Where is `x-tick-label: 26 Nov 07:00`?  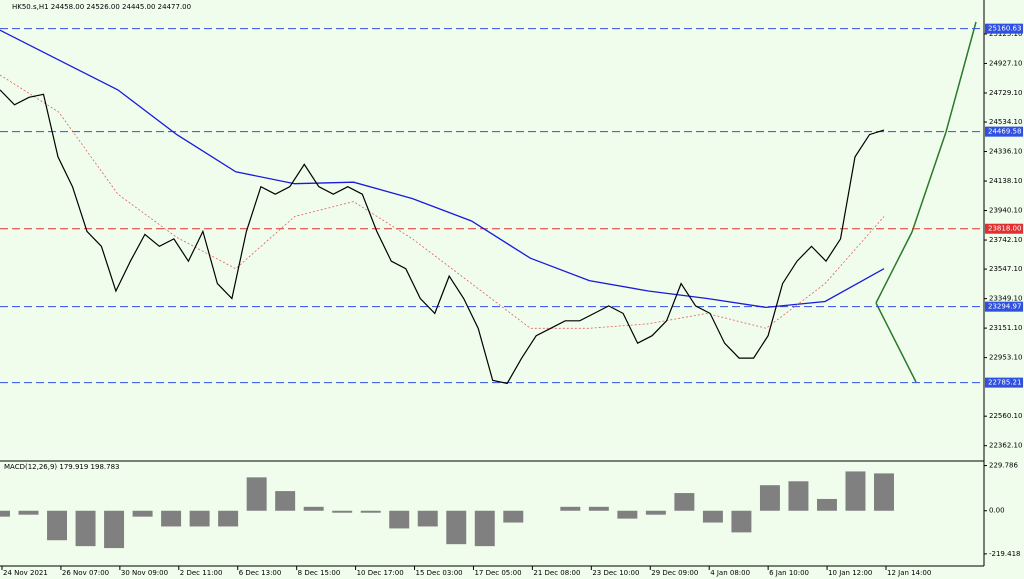 x-tick-label: 26 Nov 07:00 is located at coordinates (85, 573).